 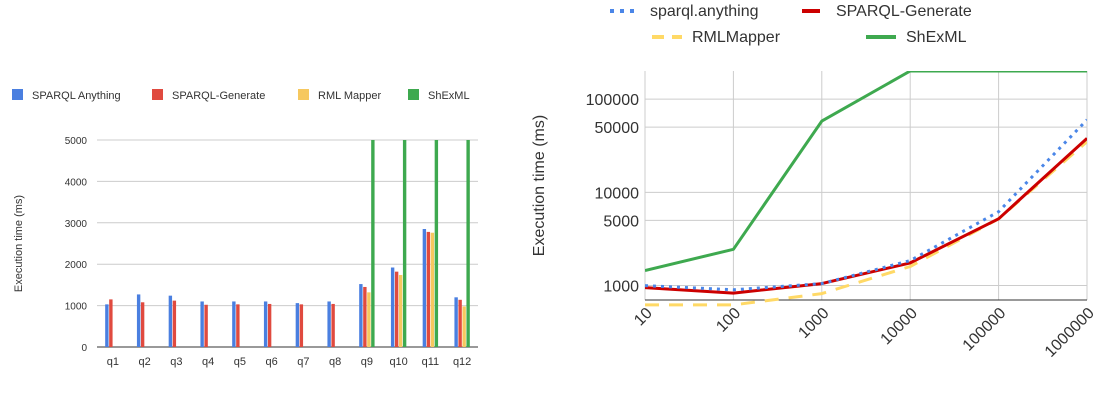 What do you see at coordinates (303, 362) in the screenshot?
I see `x-tick-label: q7` at bounding box center [303, 362].